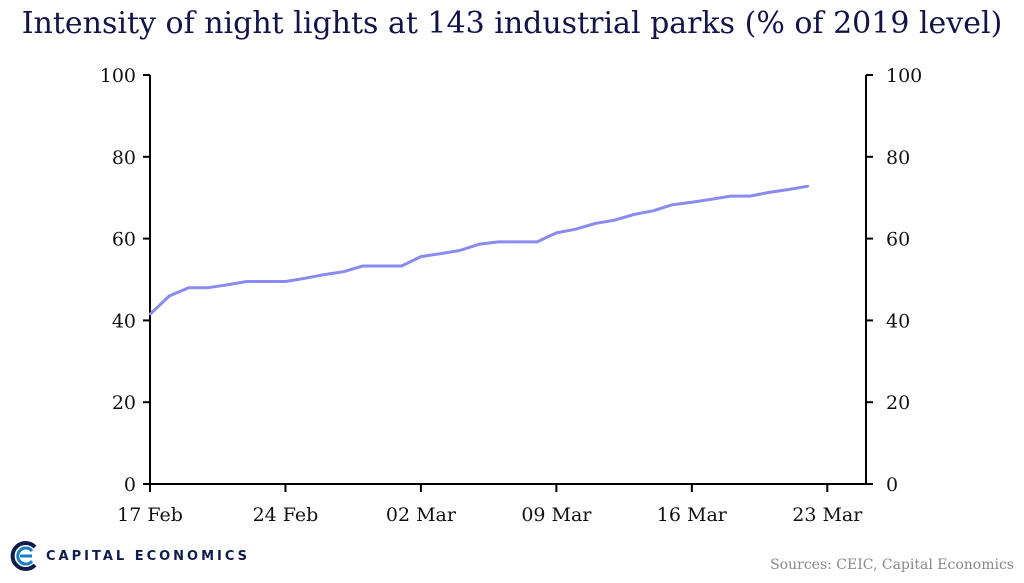  I want to click on series-line, so click(478, 250).